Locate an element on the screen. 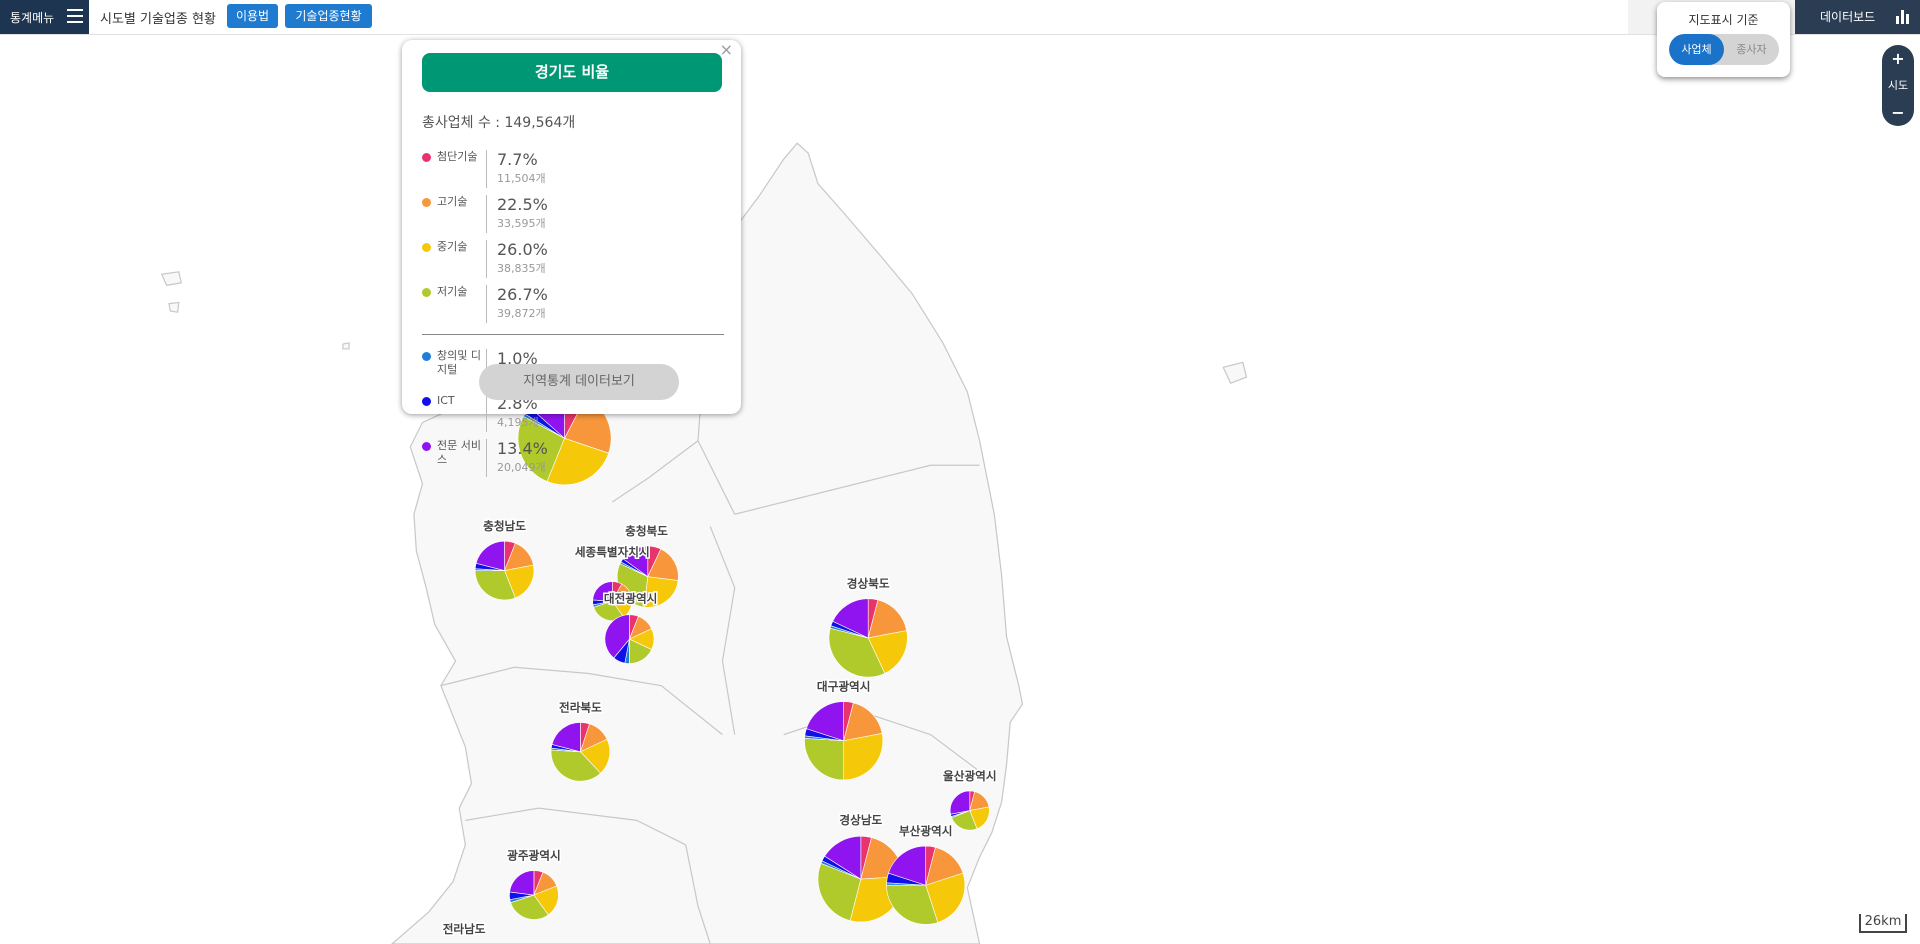 The width and height of the screenshot is (1920, 944). category-values: 22.5%33,595개 is located at coordinates (517, 214).